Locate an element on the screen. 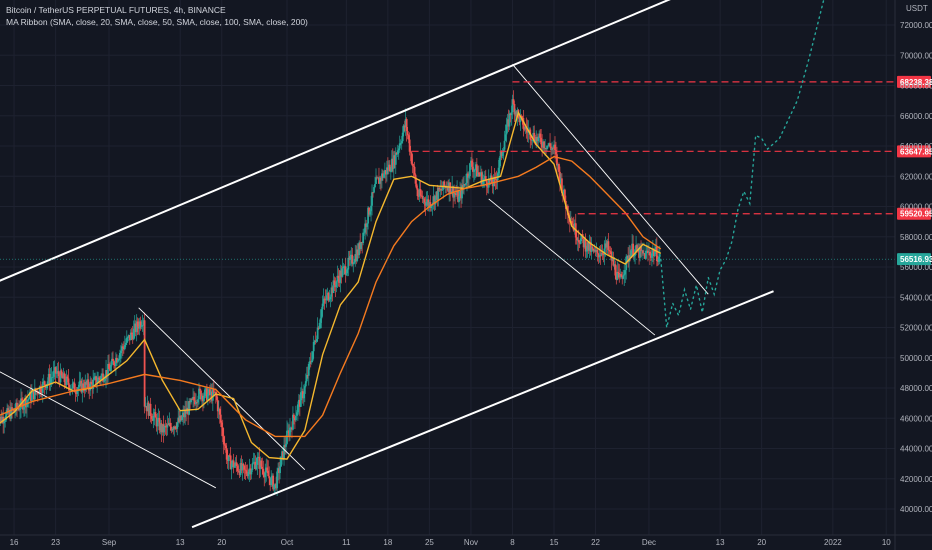 The height and width of the screenshot is (550, 932). projection-path is located at coordinates (743, 164).